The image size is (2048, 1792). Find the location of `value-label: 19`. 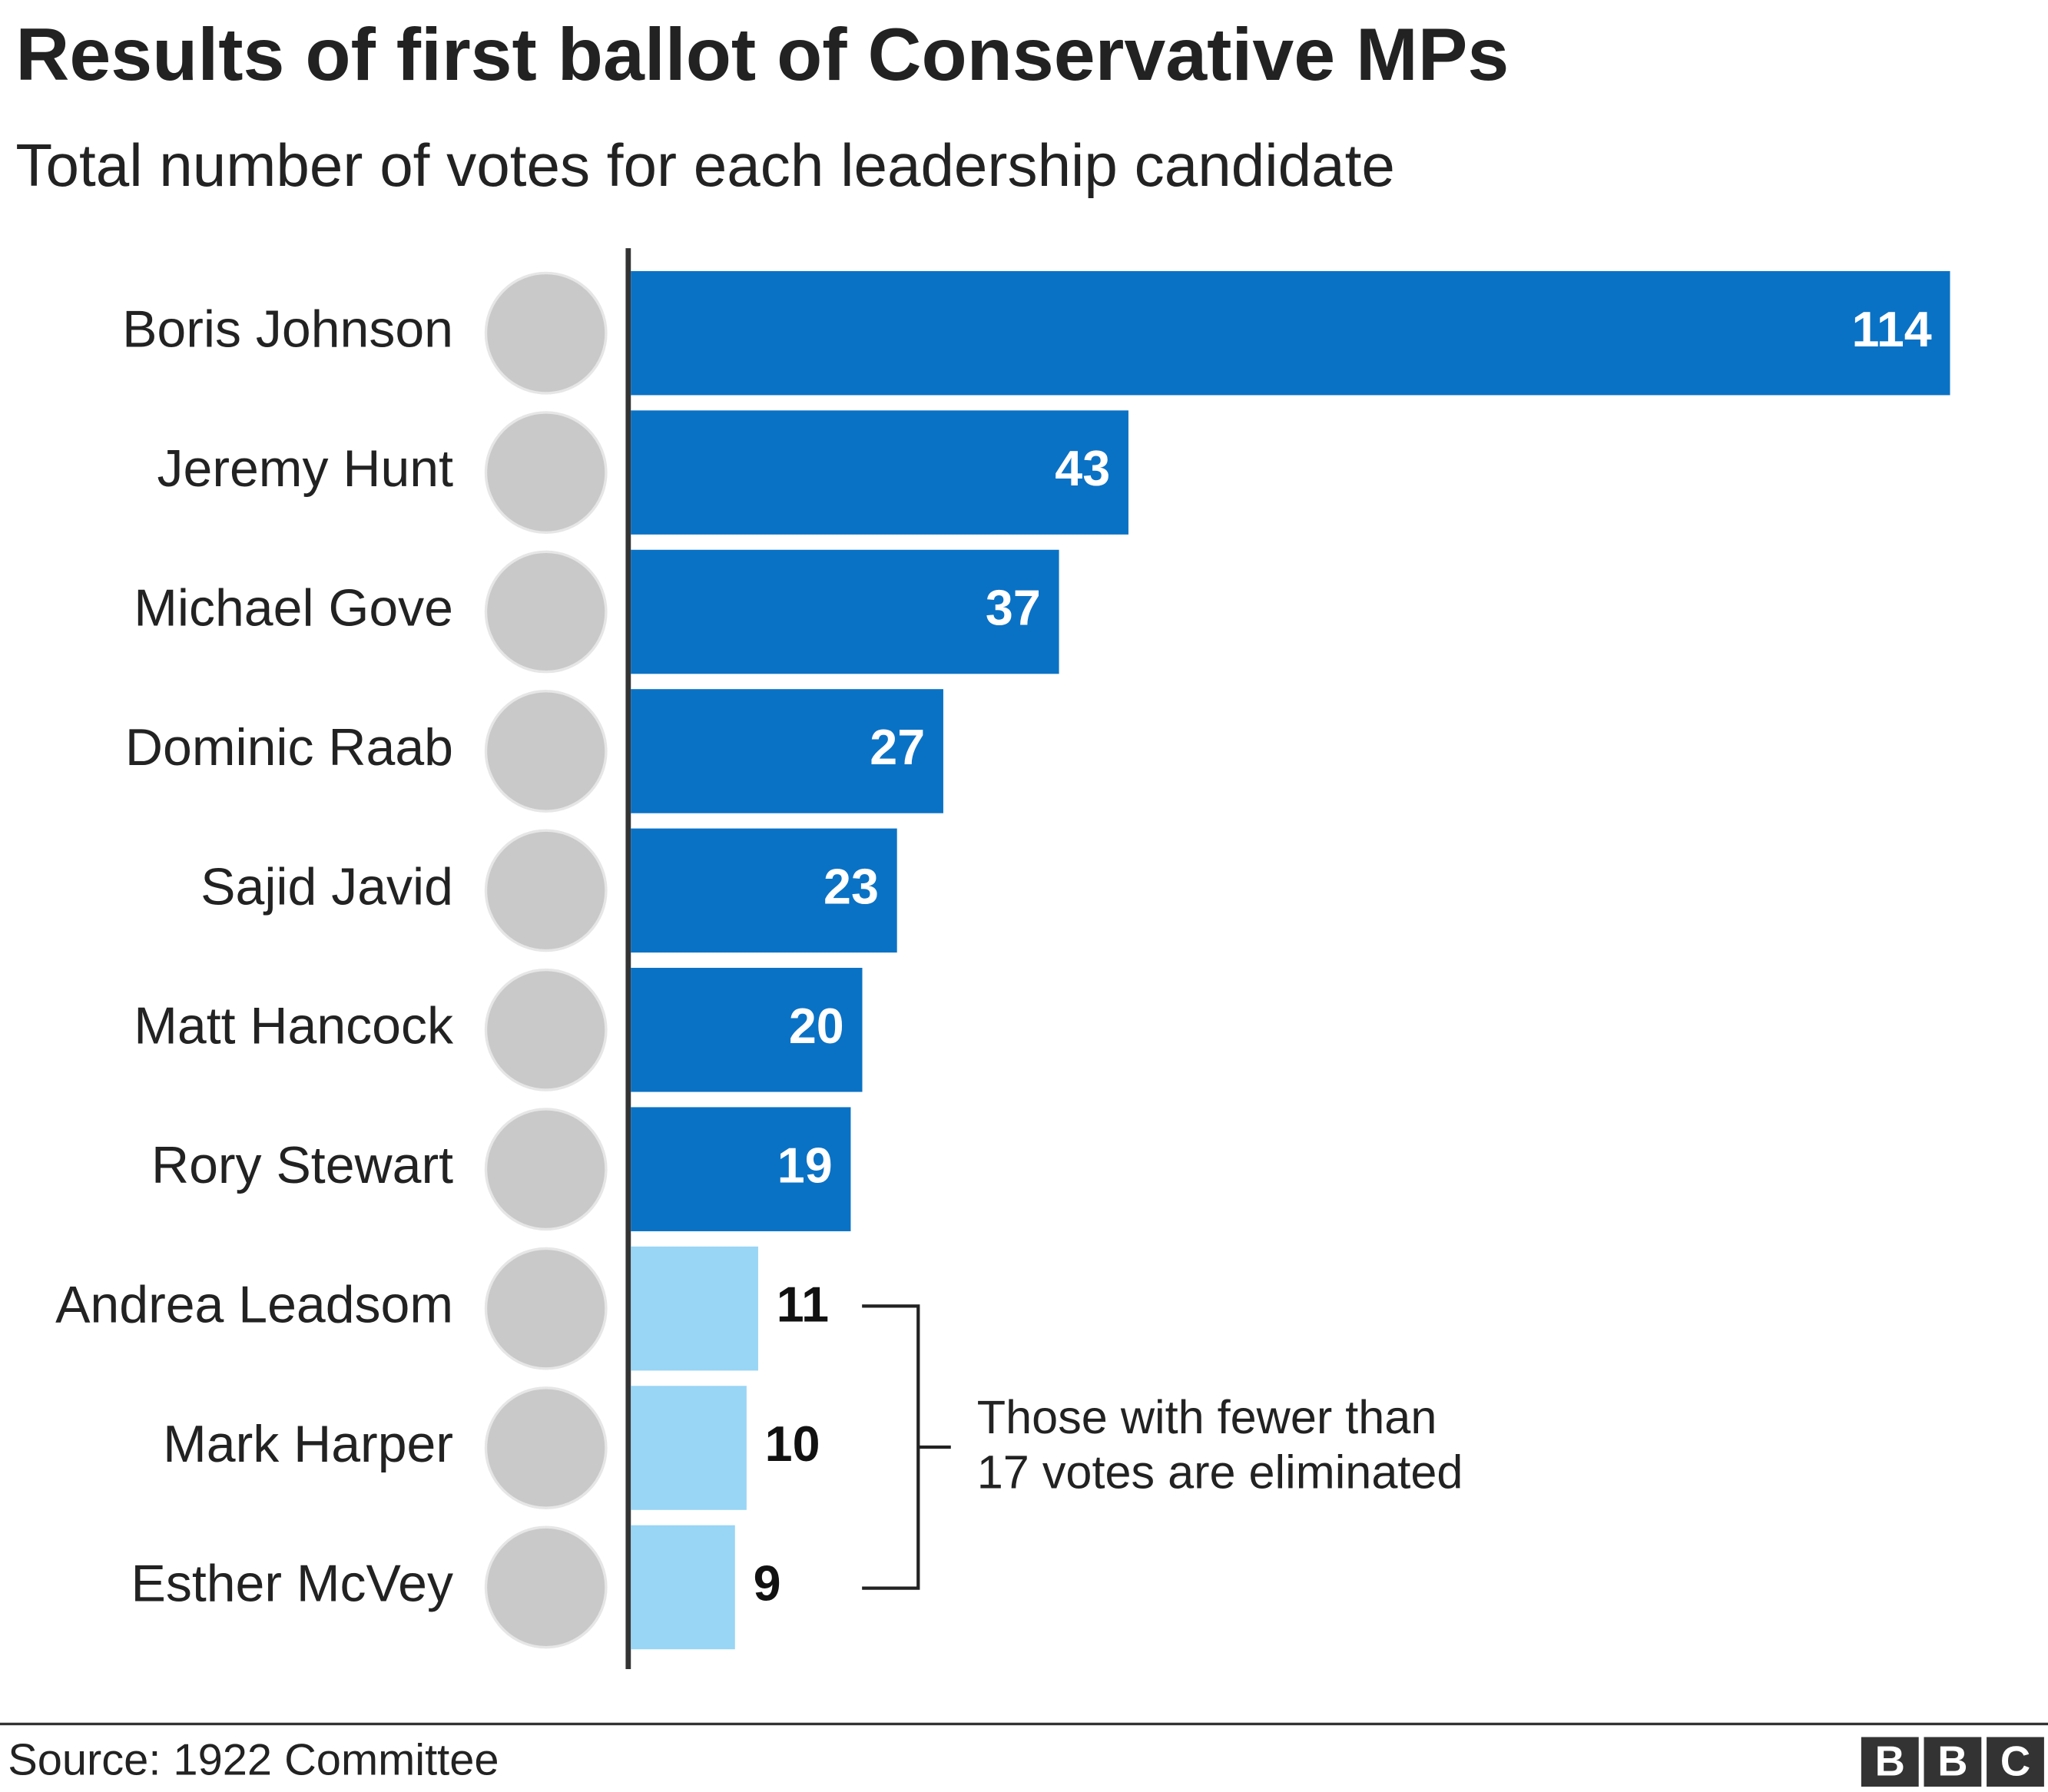

value-label: 19 is located at coordinates (805, 1165).